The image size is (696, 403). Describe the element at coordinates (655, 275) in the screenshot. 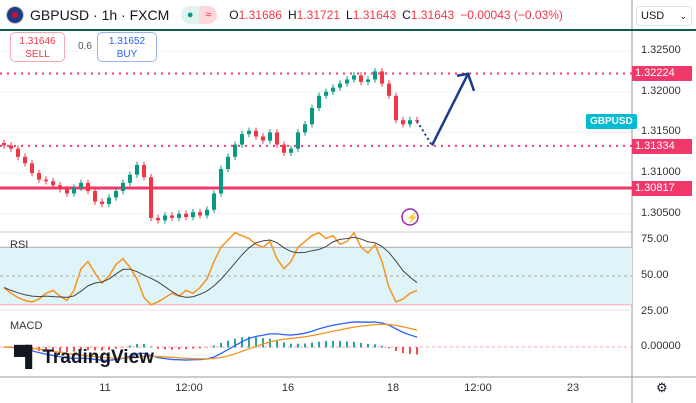

I see `rsi-tick: 50.00` at that location.